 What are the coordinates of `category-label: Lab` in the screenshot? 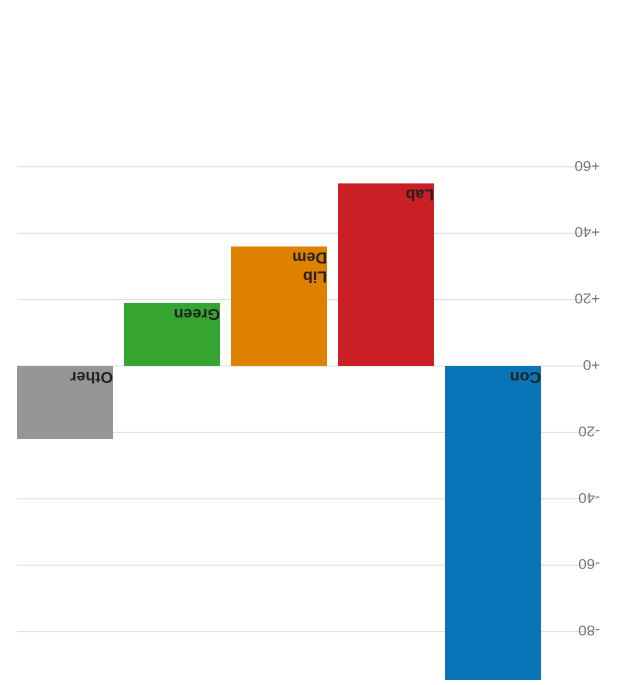 It's located at (419, 193).